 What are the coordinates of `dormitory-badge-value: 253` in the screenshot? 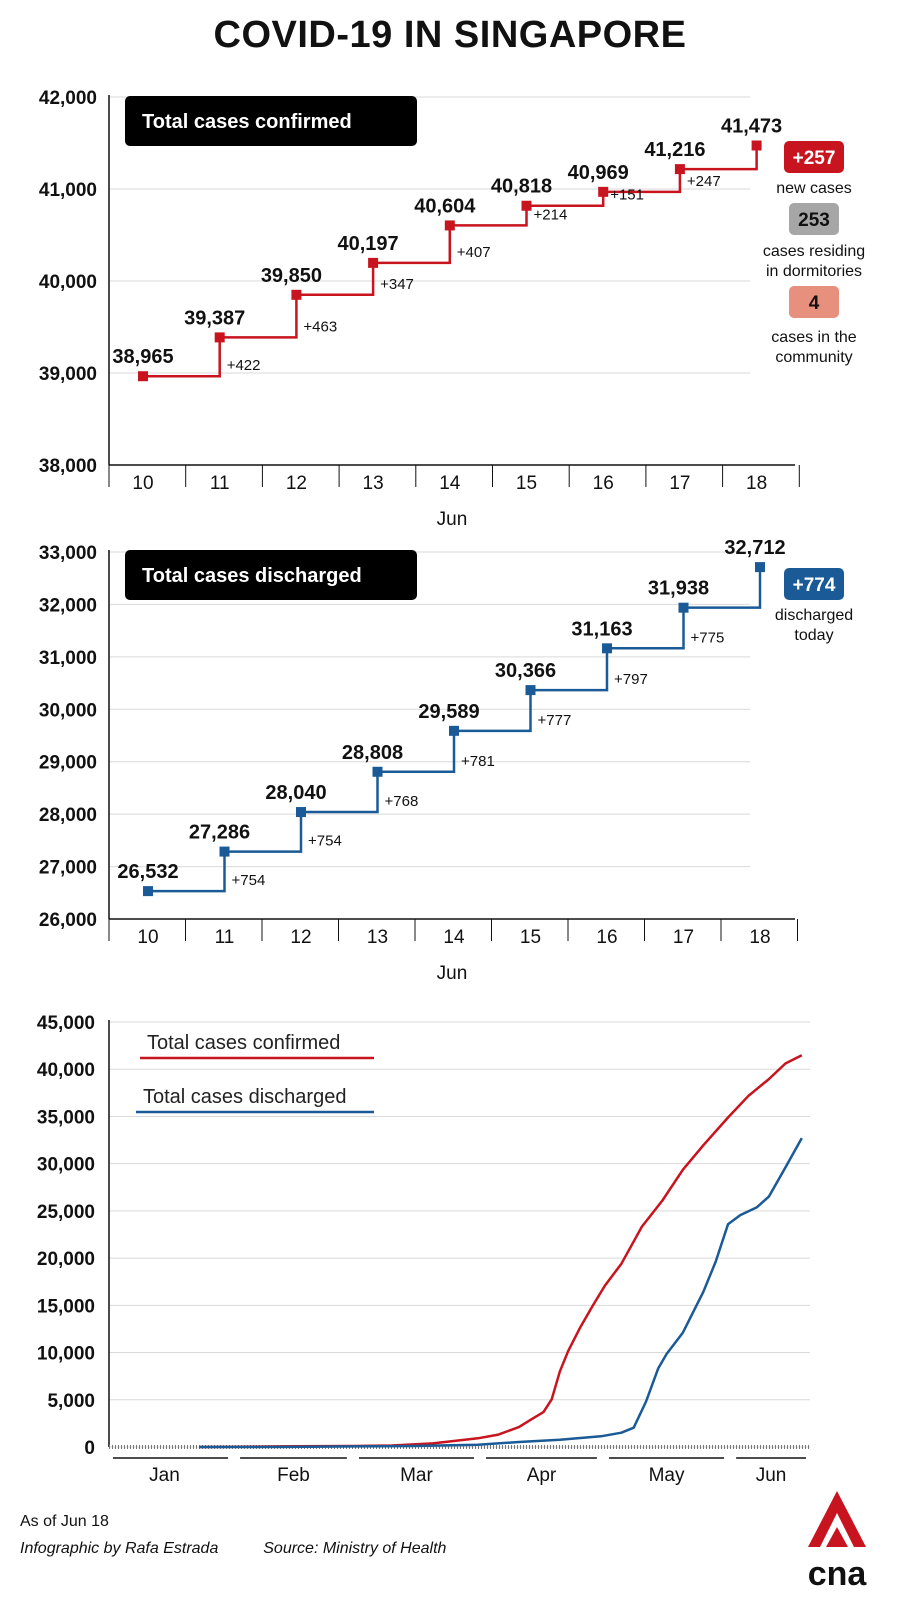 It's located at (814, 220).